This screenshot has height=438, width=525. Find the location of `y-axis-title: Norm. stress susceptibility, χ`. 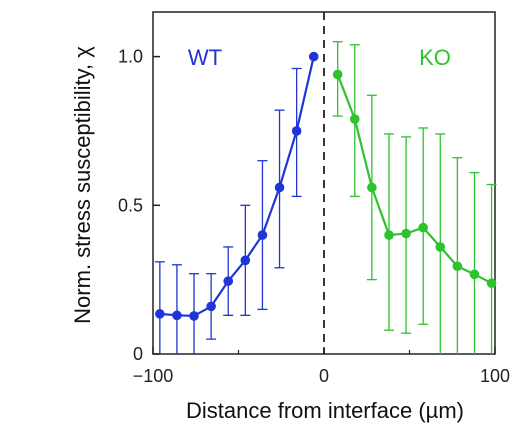

y-axis-title: Norm. stress susceptibility, χ is located at coordinates (82, 185).